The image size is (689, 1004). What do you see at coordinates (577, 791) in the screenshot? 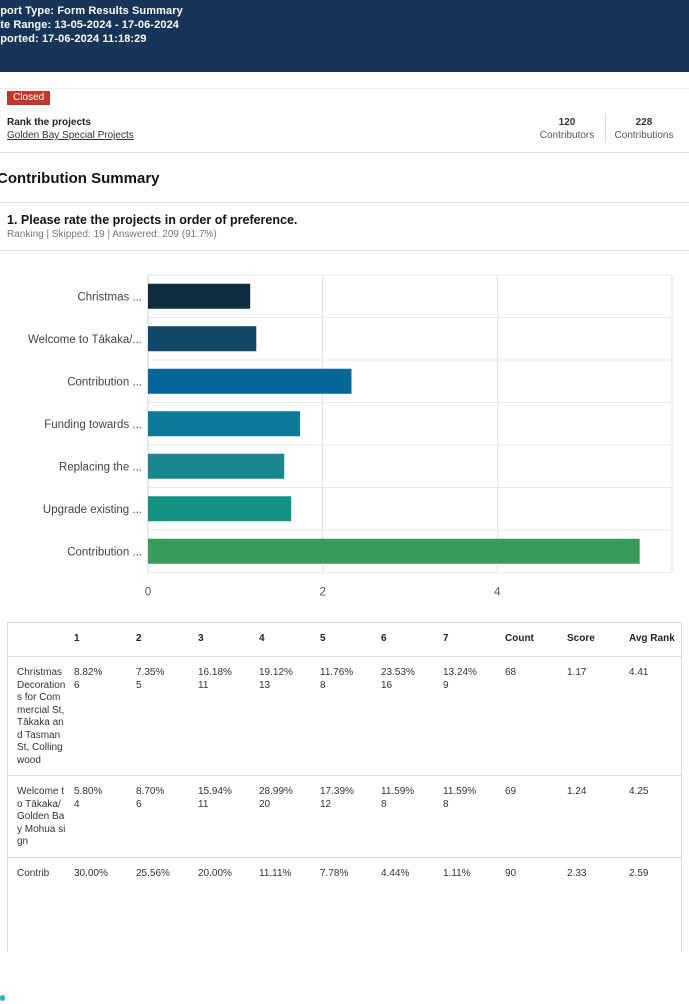
I see `row-score: 1.24` at bounding box center [577, 791].